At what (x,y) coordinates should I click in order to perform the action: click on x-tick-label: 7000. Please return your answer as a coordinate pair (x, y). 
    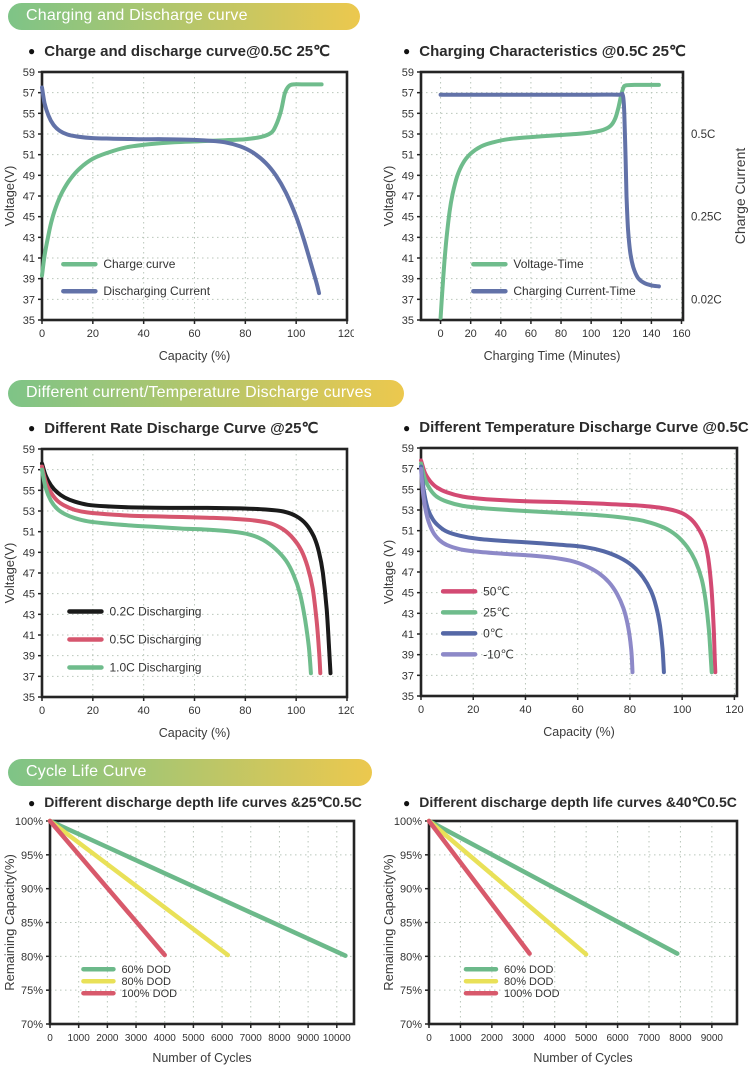
    Looking at the image, I should click on (251, 1038).